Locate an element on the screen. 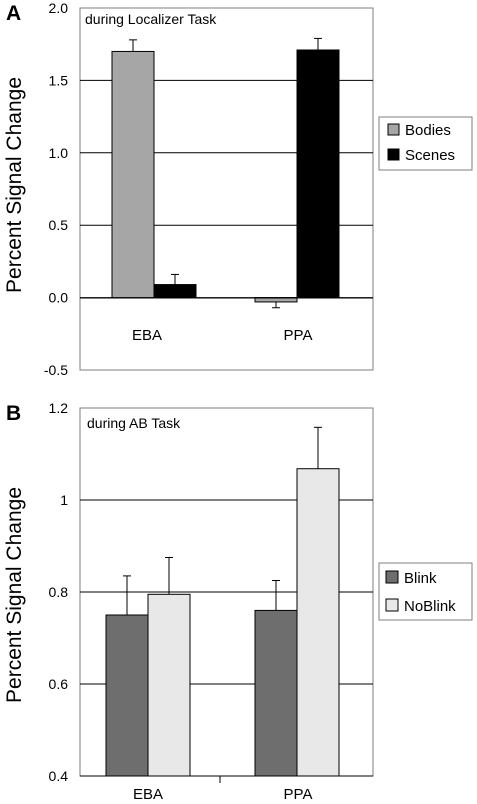 The height and width of the screenshot is (804, 477). panel-b-annotation: during AB Task is located at coordinates (134, 423).